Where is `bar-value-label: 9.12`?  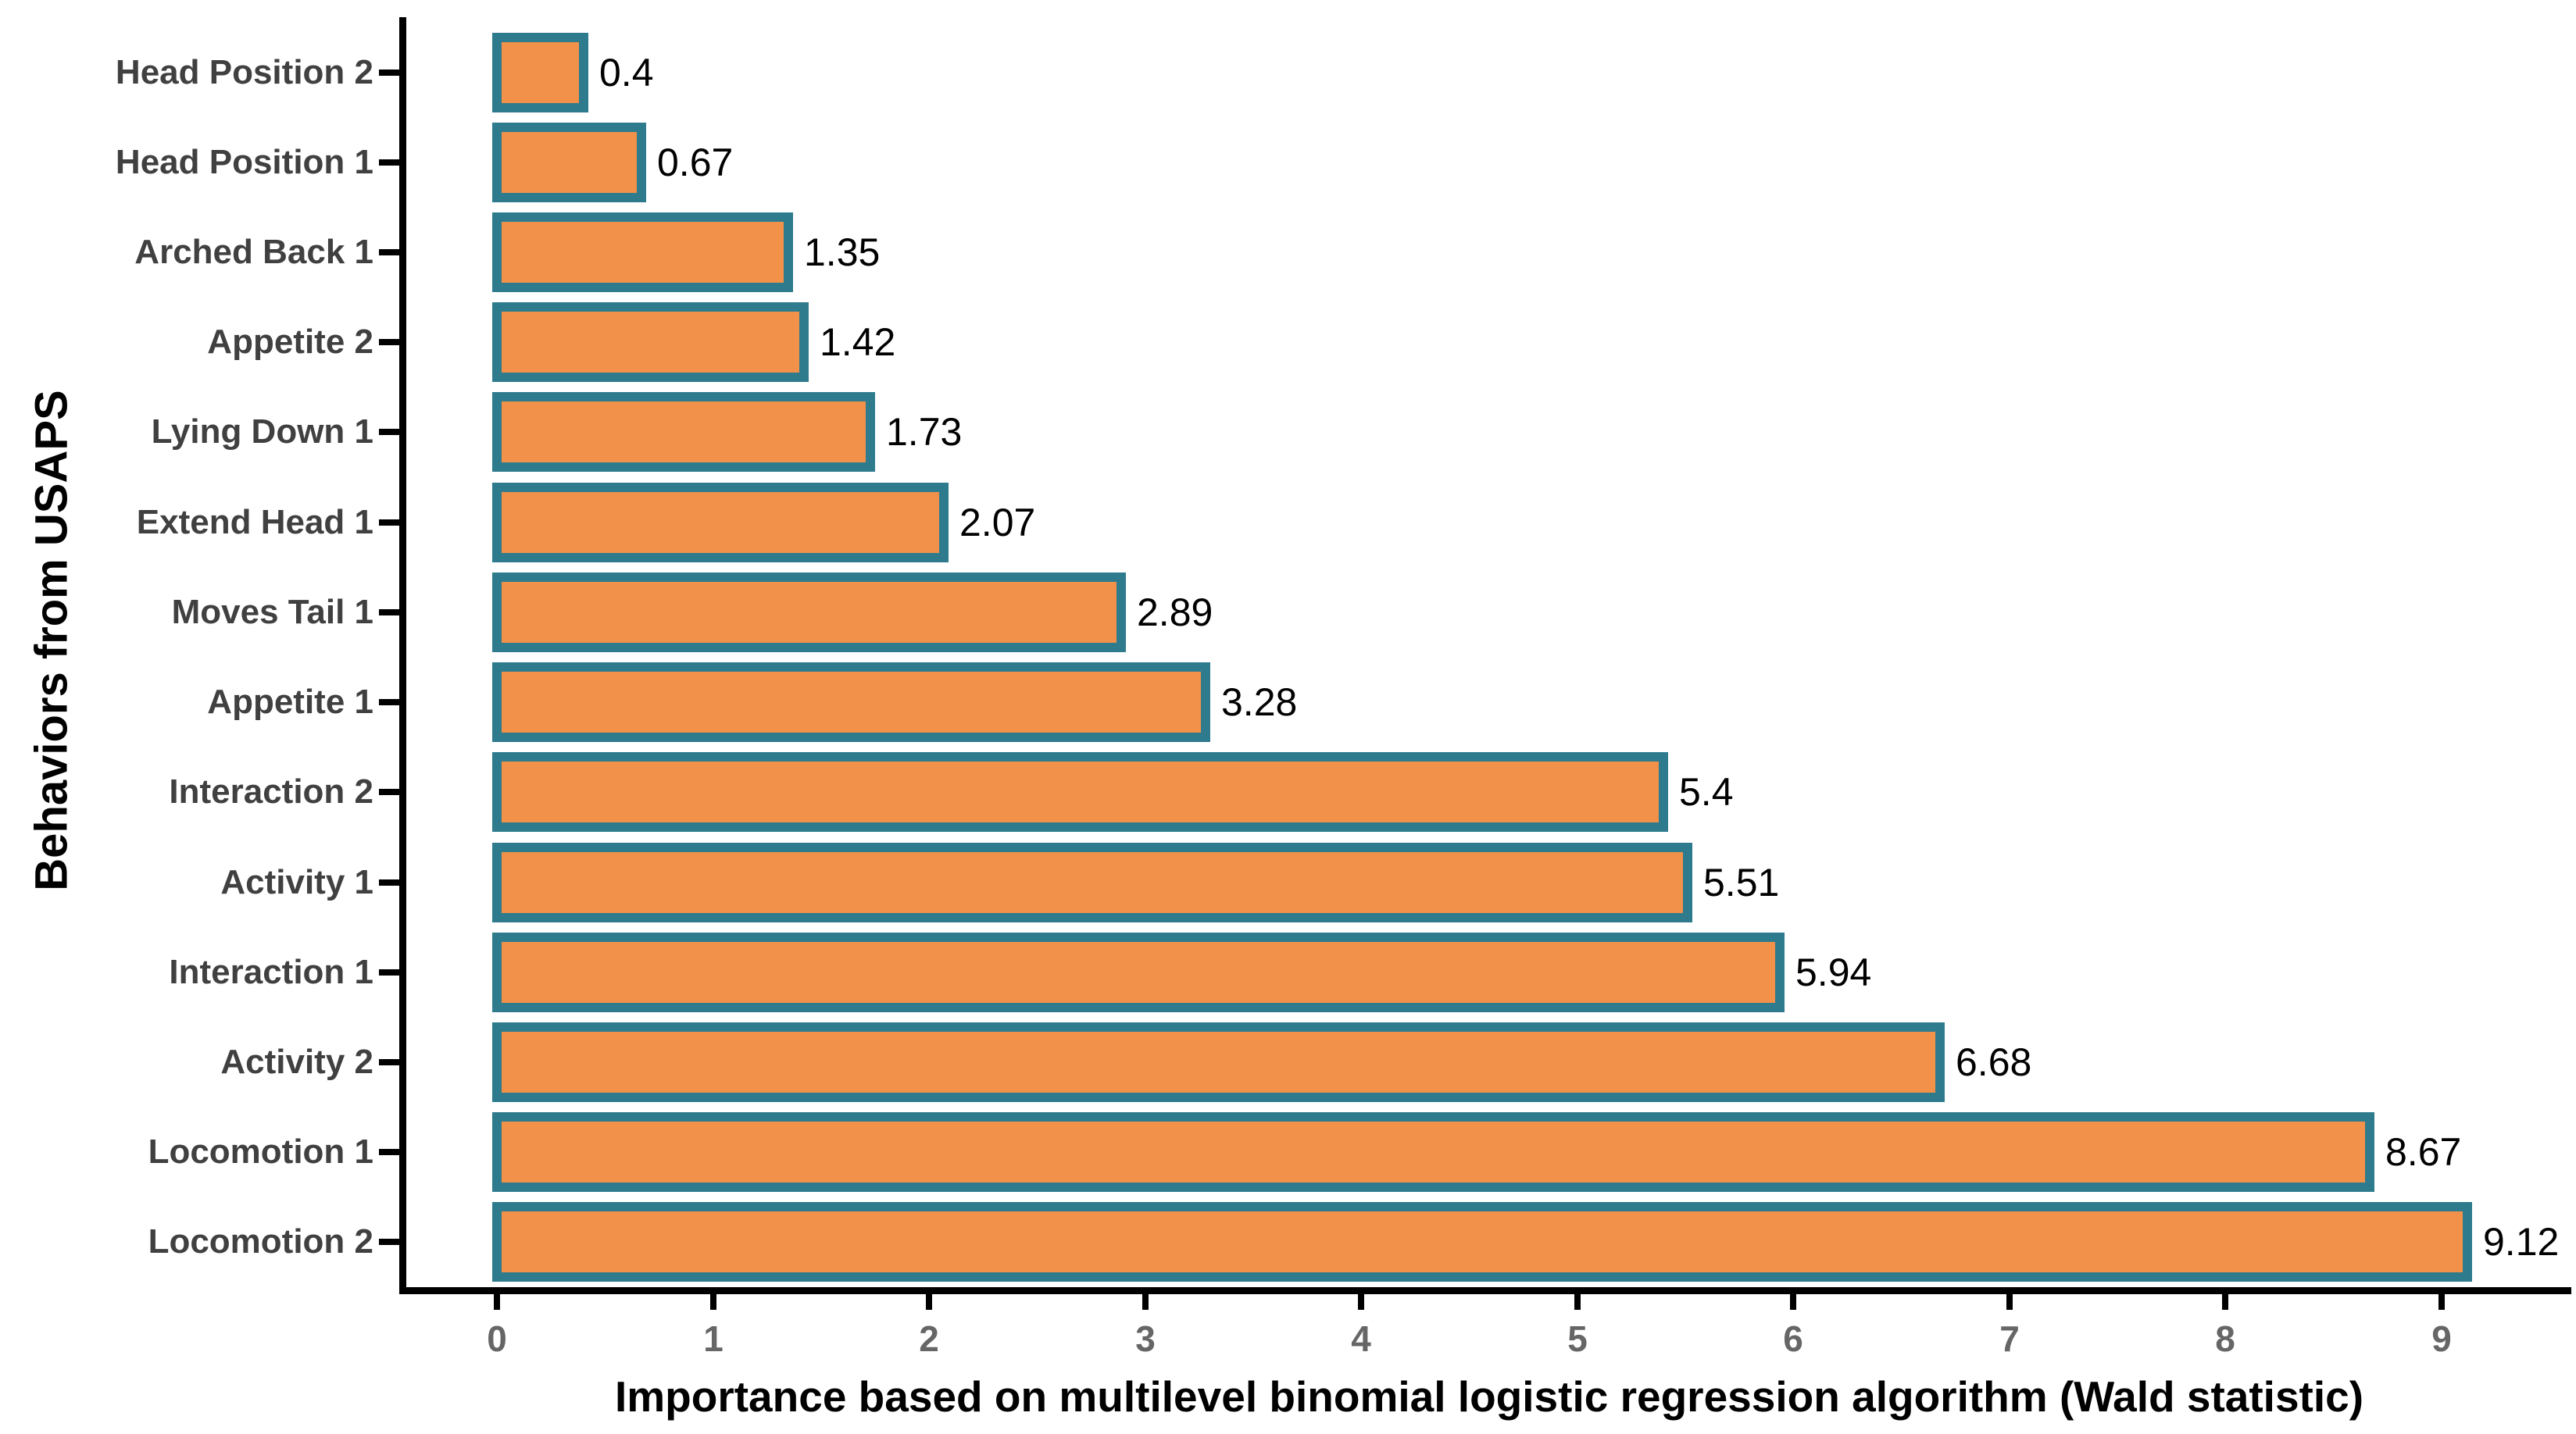 bar-value-label: 9.12 is located at coordinates (2521, 1242).